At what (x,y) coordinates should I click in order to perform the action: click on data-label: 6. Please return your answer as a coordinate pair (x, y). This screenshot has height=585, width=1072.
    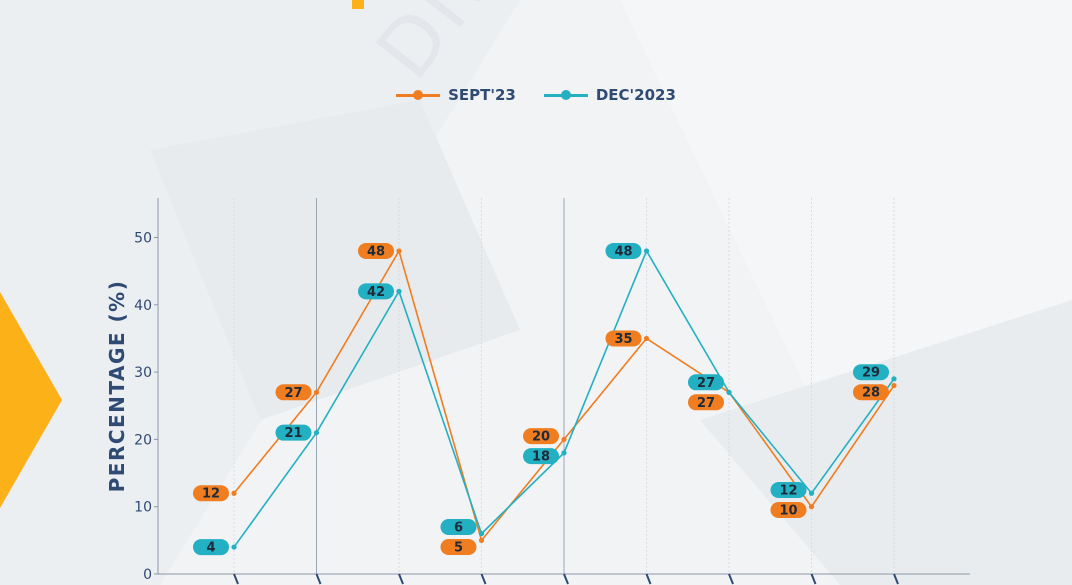
    Looking at the image, I should click on (458, 526).